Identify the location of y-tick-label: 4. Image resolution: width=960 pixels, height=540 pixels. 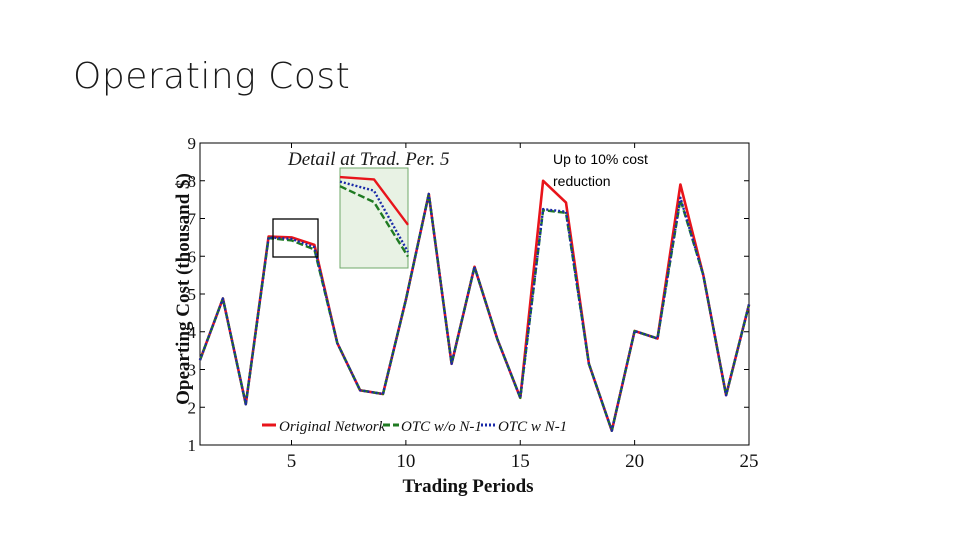
(192, 332).